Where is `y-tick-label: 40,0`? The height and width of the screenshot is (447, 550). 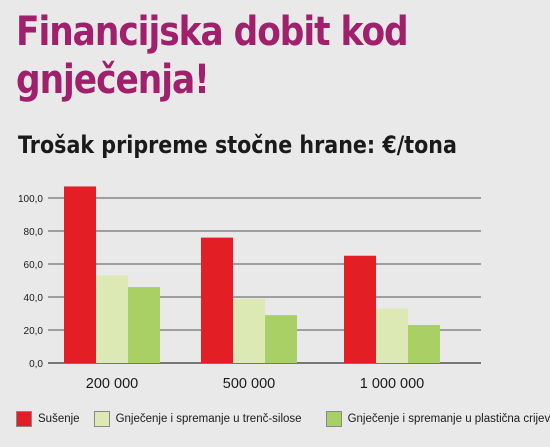 y-tick-label: 40,0 is located at coordinates (34, 298).